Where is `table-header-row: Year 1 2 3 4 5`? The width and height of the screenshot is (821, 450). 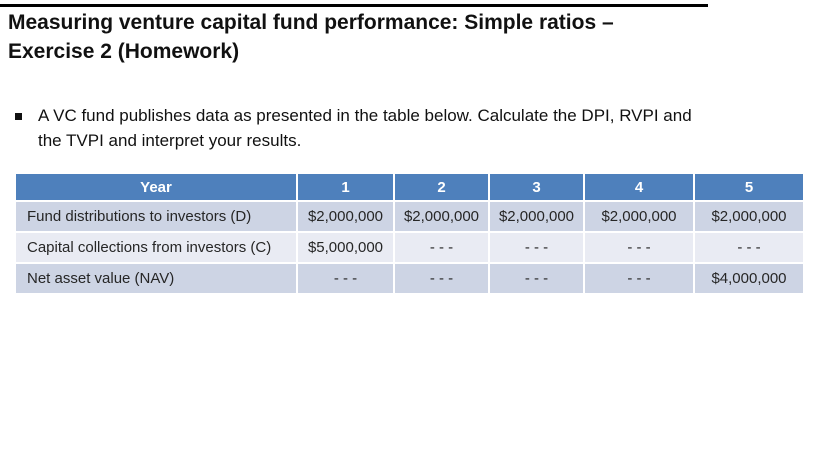 table-header-row: Year 1 2 3 4 5 is located at coordinates (409, 187).